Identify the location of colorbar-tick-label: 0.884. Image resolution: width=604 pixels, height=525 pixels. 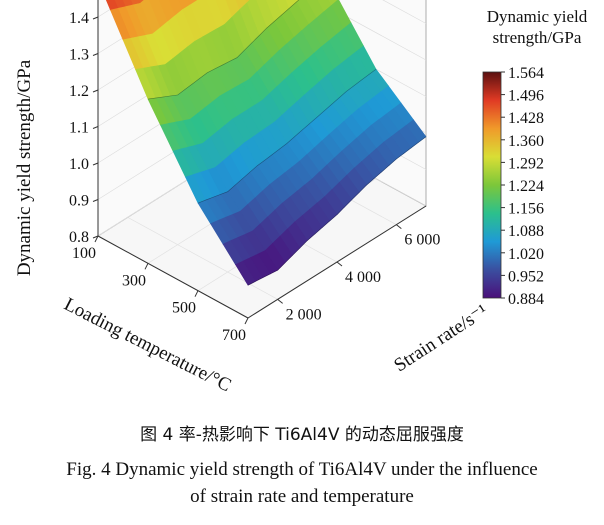
(526, 299).